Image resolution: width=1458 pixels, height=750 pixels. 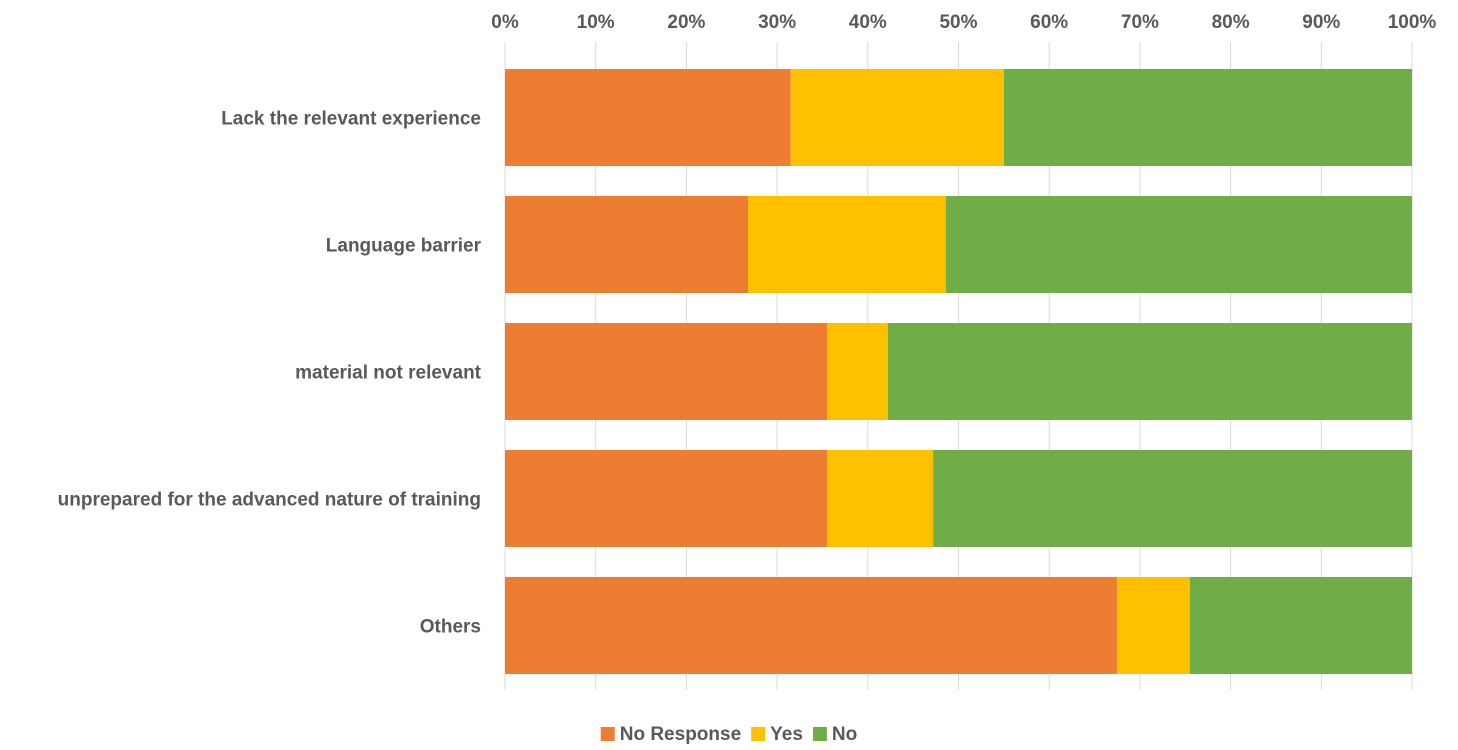 What do you see at coordinates (868, 22) in the screenshot?
I see `x-tick-label: 40%` at bounding box center [868, 22].